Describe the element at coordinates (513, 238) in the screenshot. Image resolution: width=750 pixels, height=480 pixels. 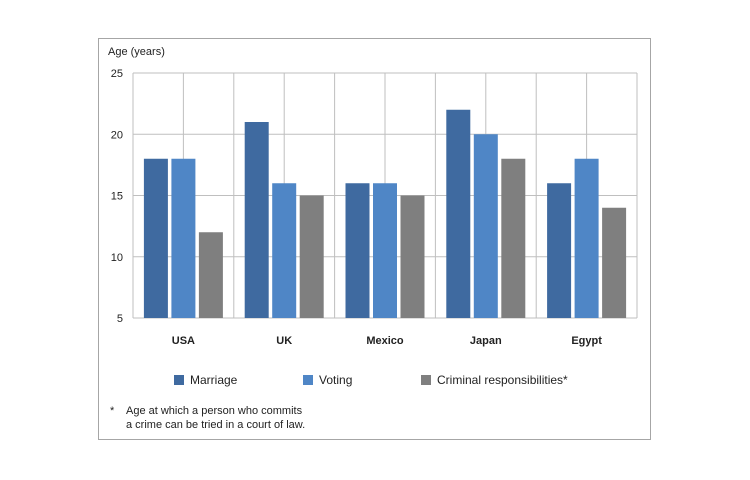
I see `bar-japan-criminal-responsibilities` at that location.